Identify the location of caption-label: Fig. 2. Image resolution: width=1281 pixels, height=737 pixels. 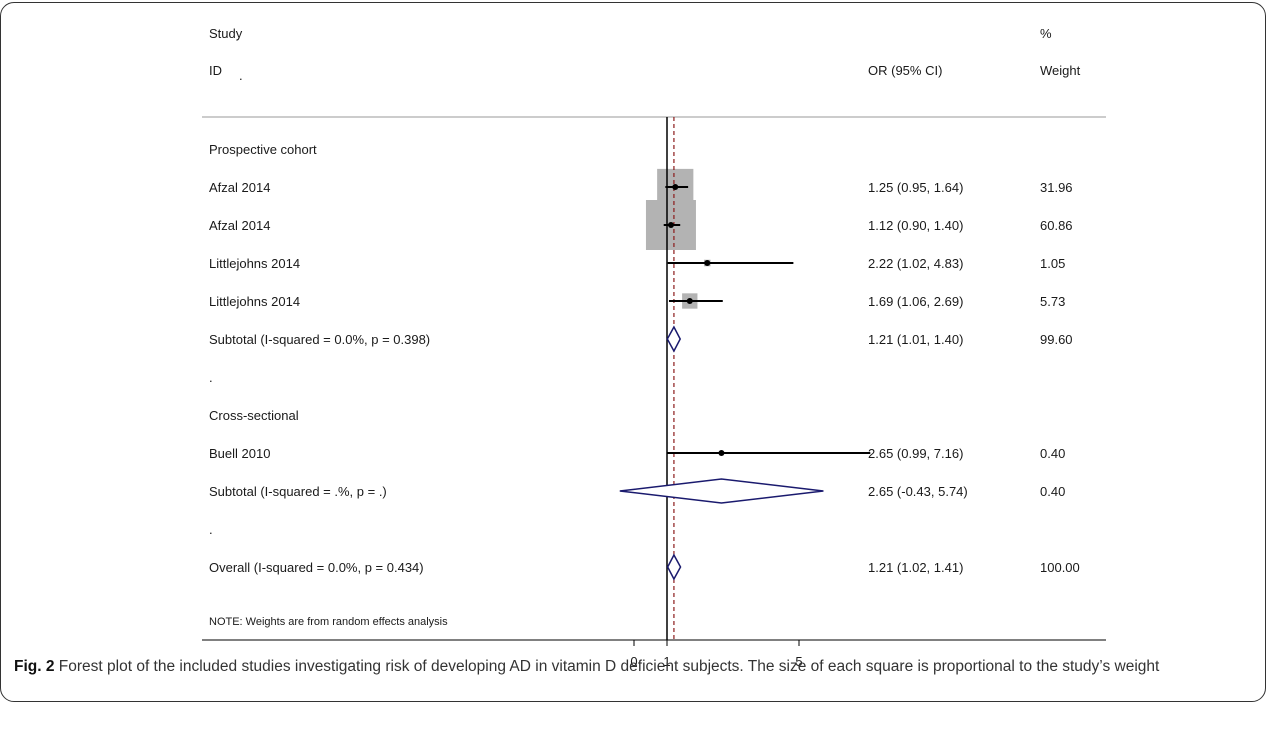
(34, 666).